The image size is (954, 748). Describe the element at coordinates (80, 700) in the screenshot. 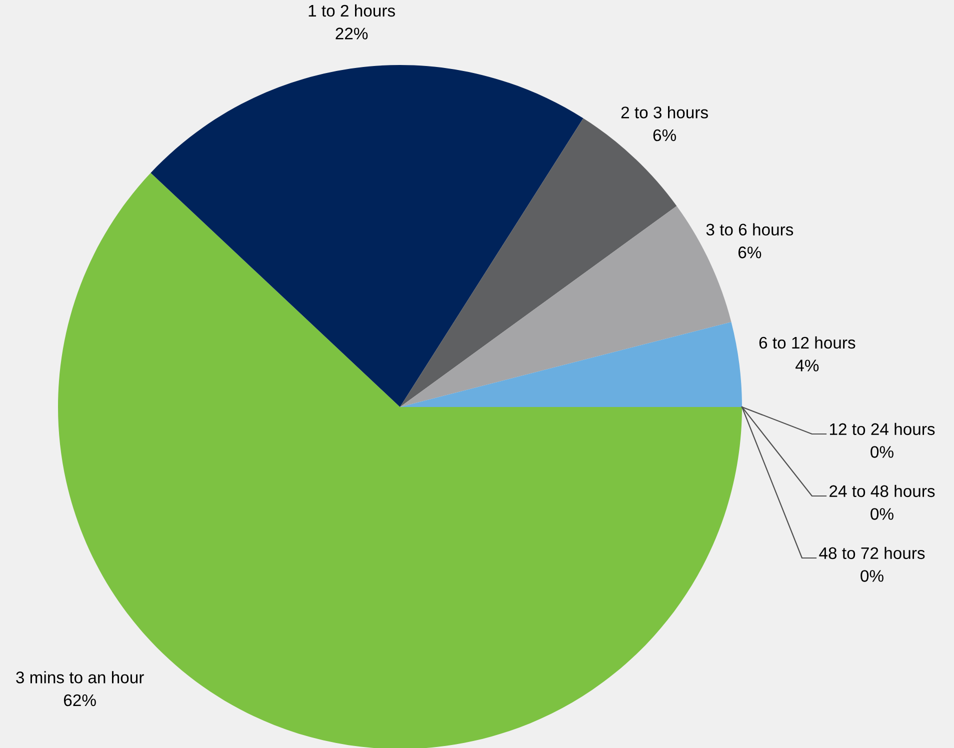

I see `data-label: 62%` at that location.